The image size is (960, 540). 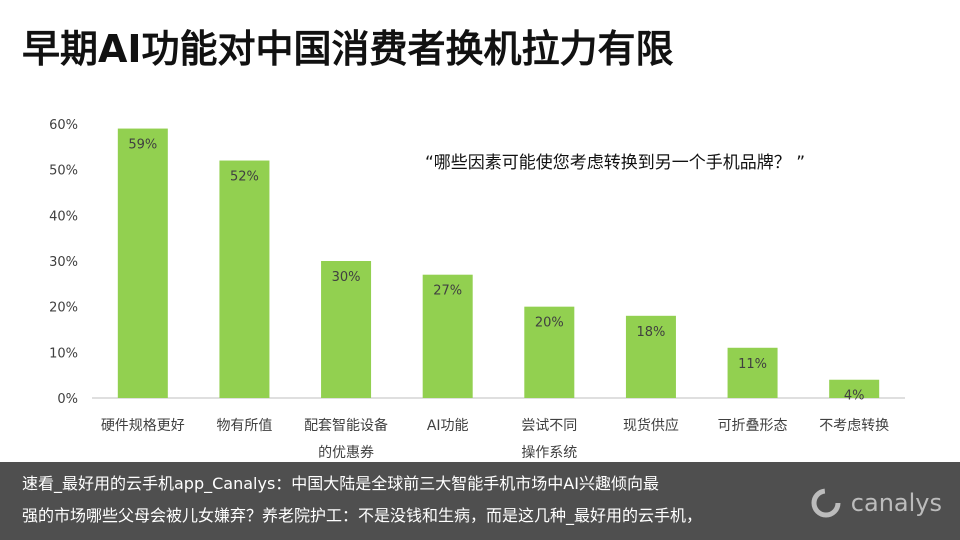 What do you see at coordinates (448, 426) in the screenshot?
I see `x-tick-label: AI功能` at bounding box center [448, 426].